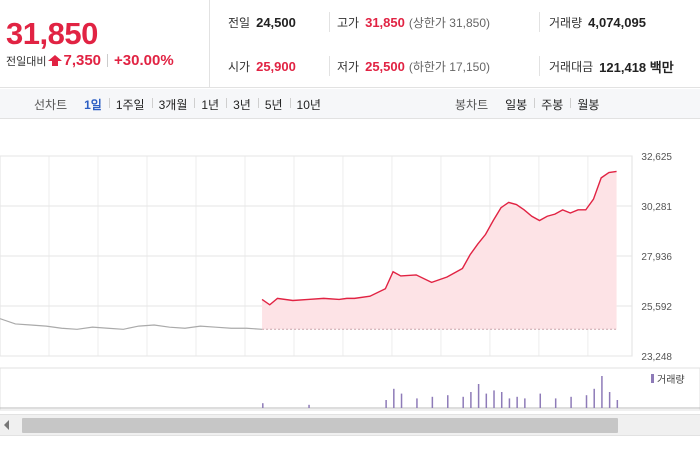 This screenshot has height=450, width=700. I want to click on volume-pane, so click(350, 389).